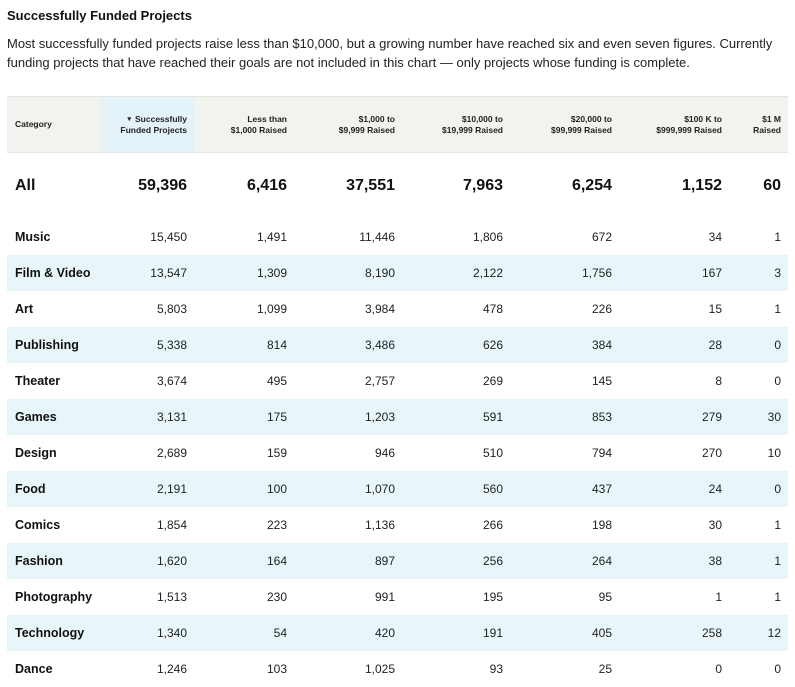 This screenshot has height=687, width=795. What do you see at coordinates (703, 119) in the screenshot?
I see `column-header-label: $100 K to` at bounding box center [703, 119].